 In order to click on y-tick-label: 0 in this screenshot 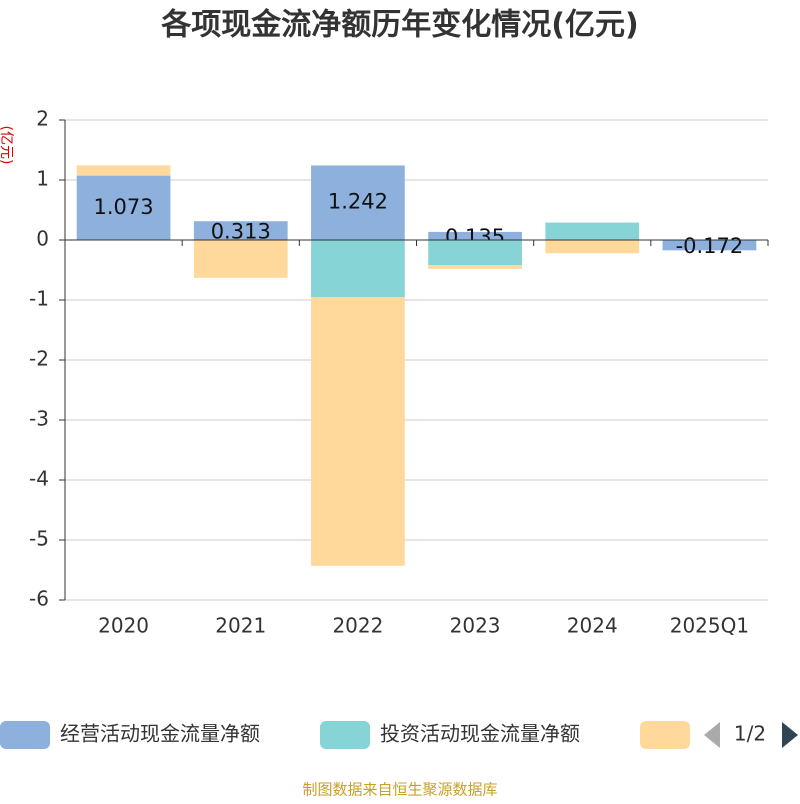, I will do `click(42, 239)`.